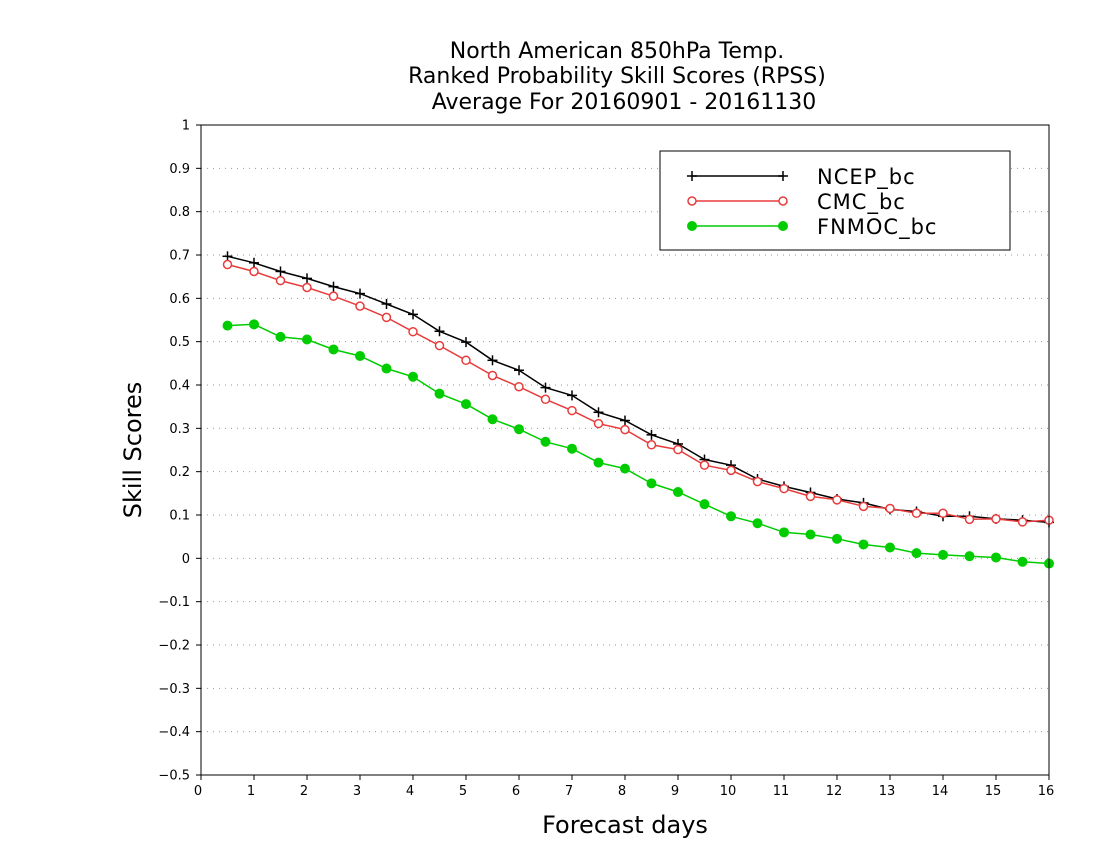  What do you see at coordinates (179, 212) in the screenshot?
I see `y-tick-label: 0.8` at bounding box center [179, 212].